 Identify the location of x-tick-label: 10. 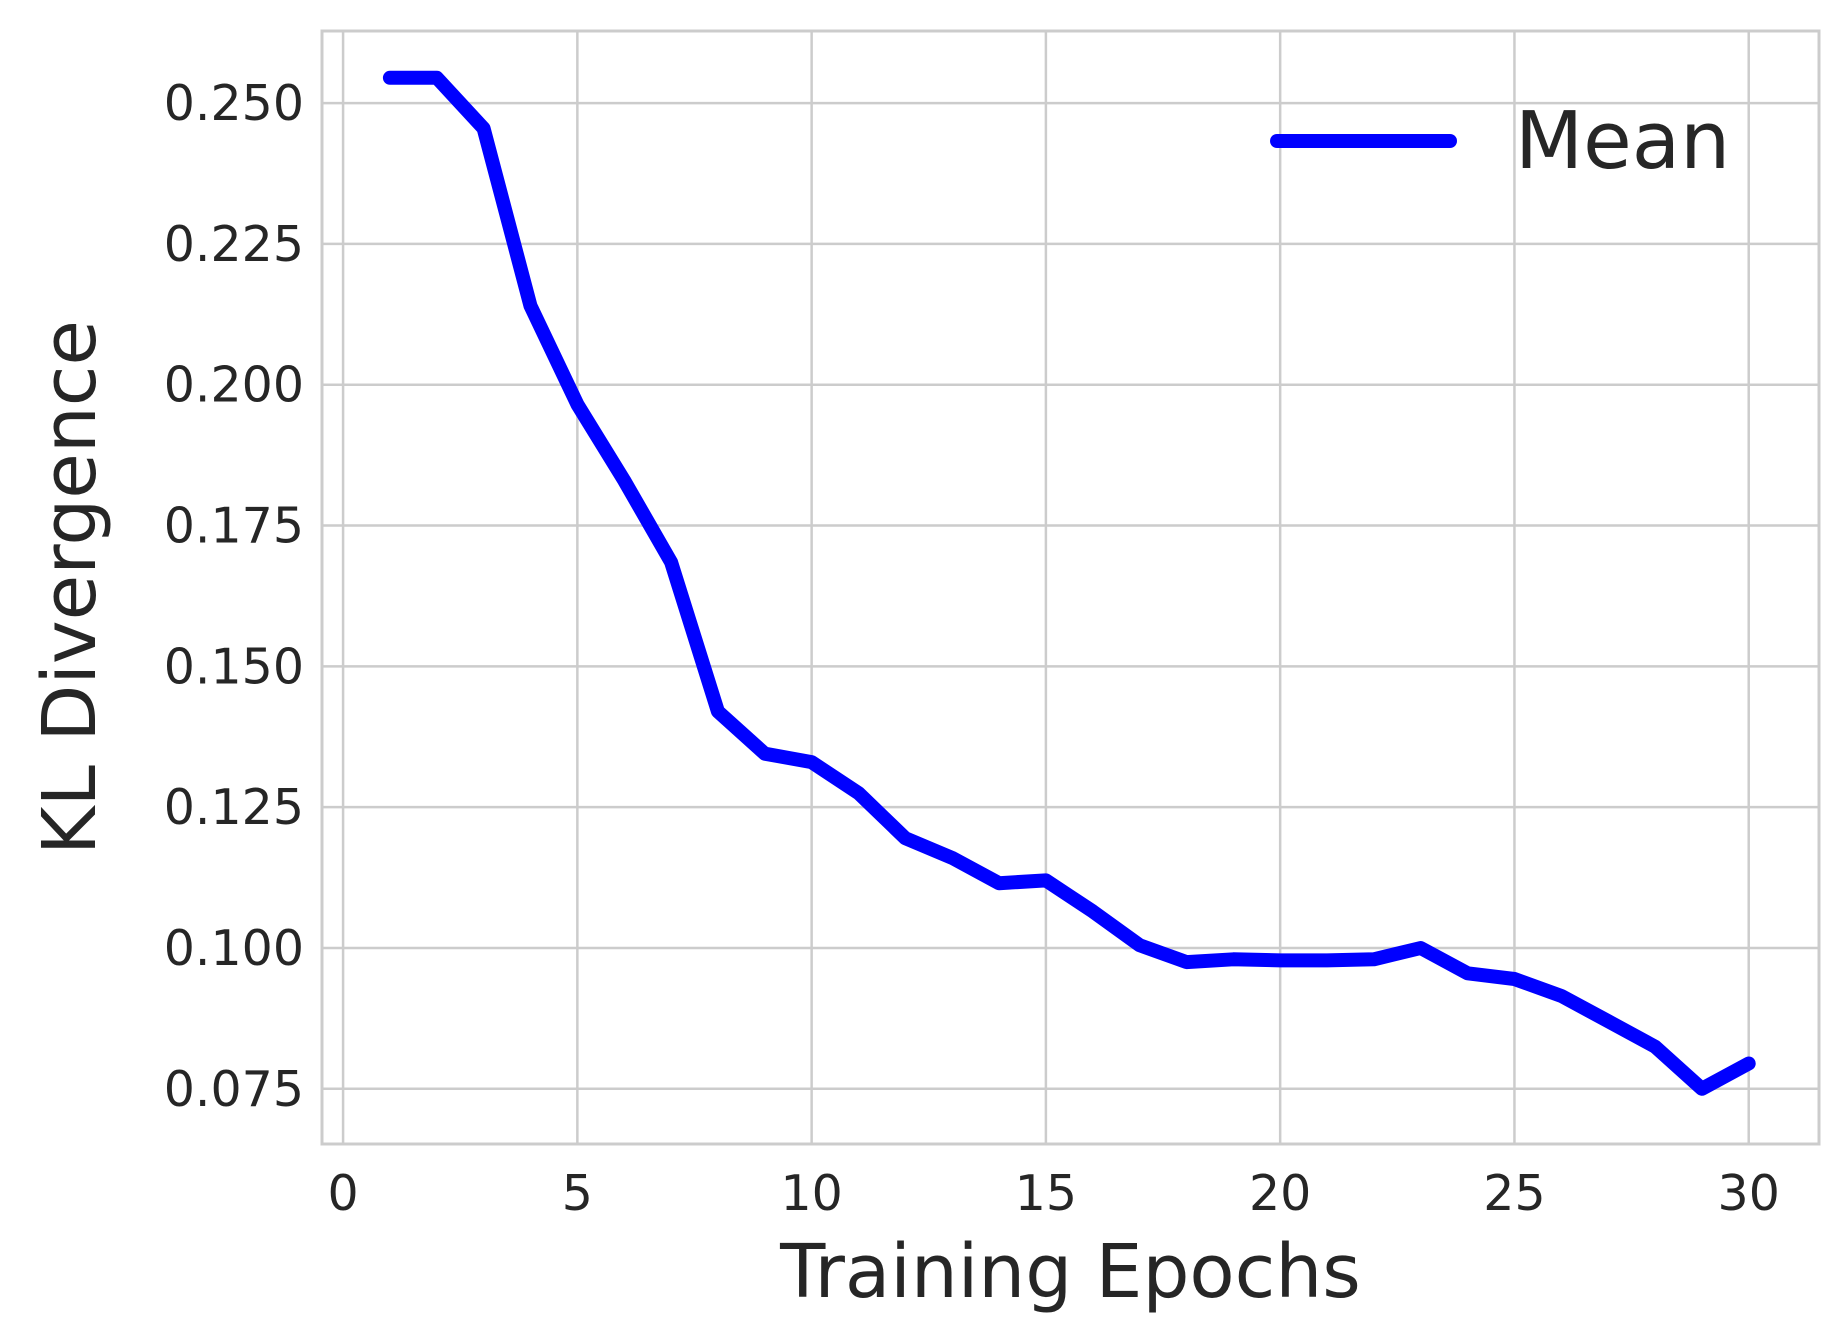
(811, 1193).